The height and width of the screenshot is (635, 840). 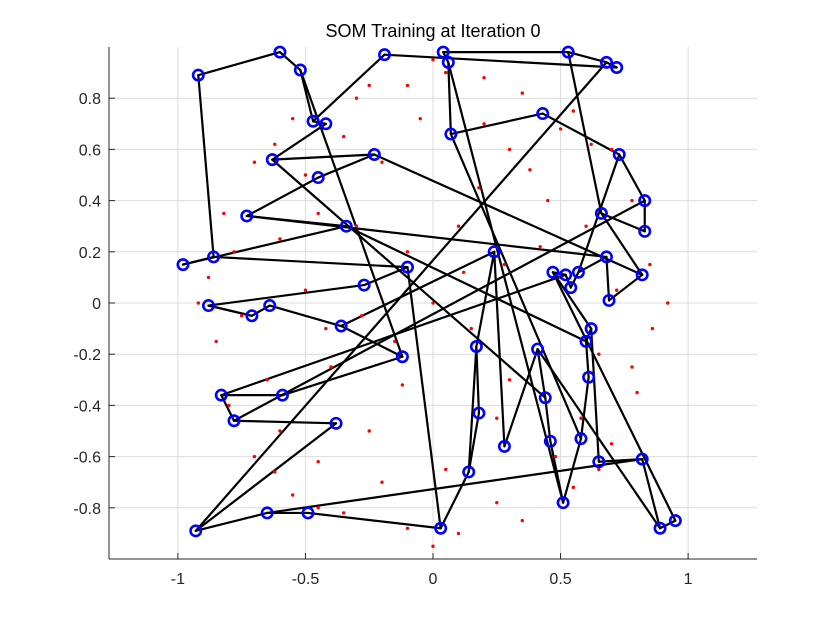 I want to click on y-tick-label: 0.6, so click(x=90, y=150).